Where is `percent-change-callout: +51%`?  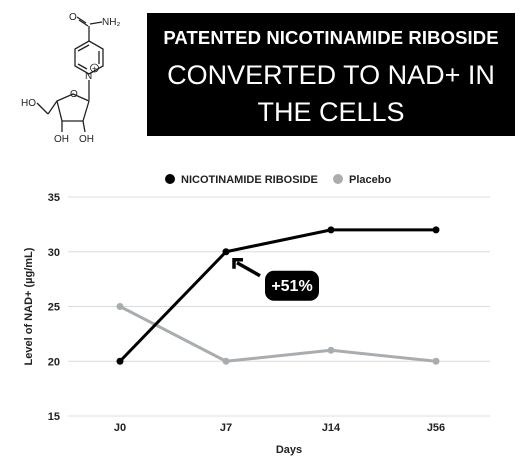 percent-change-callout: +51% is located at coordinates (275, 279).